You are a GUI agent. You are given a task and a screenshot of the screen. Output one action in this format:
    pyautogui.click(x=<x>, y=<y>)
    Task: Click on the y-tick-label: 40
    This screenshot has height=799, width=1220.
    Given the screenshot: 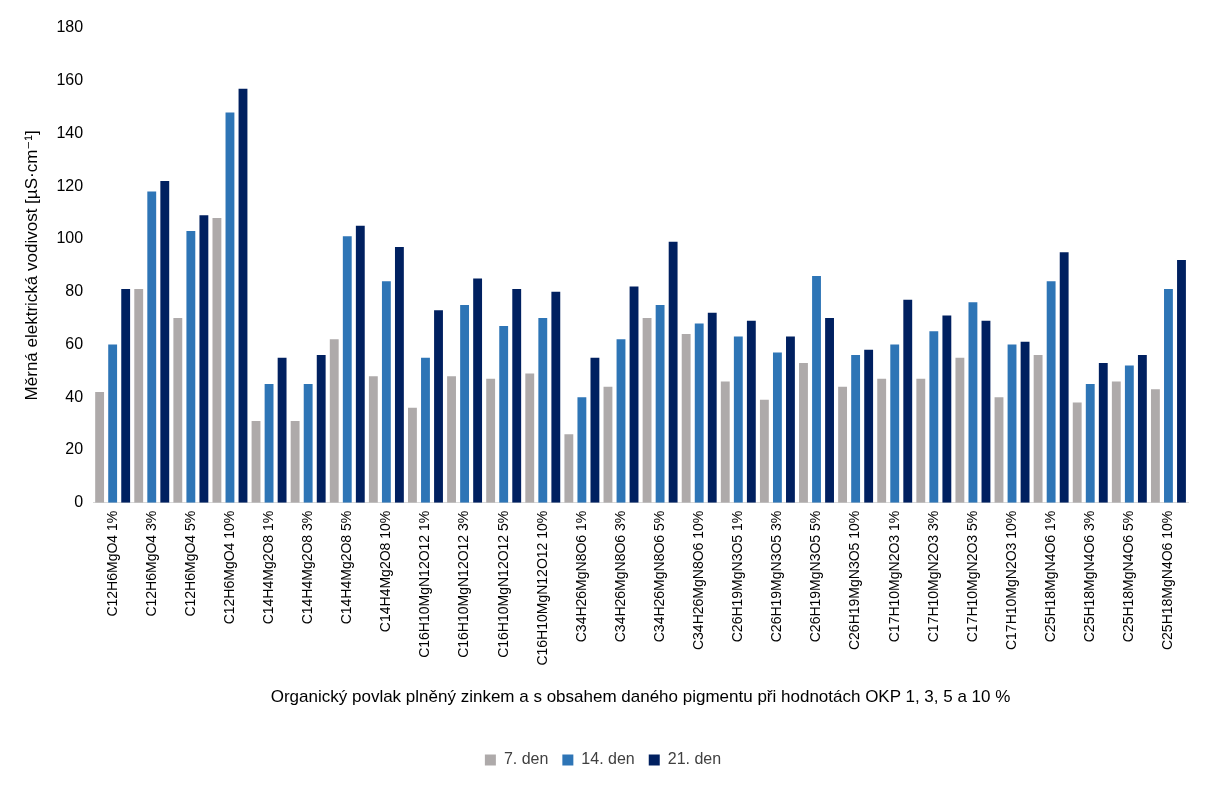 What is the action you would take?
    pyautogui.click(x=74, y=396)
    